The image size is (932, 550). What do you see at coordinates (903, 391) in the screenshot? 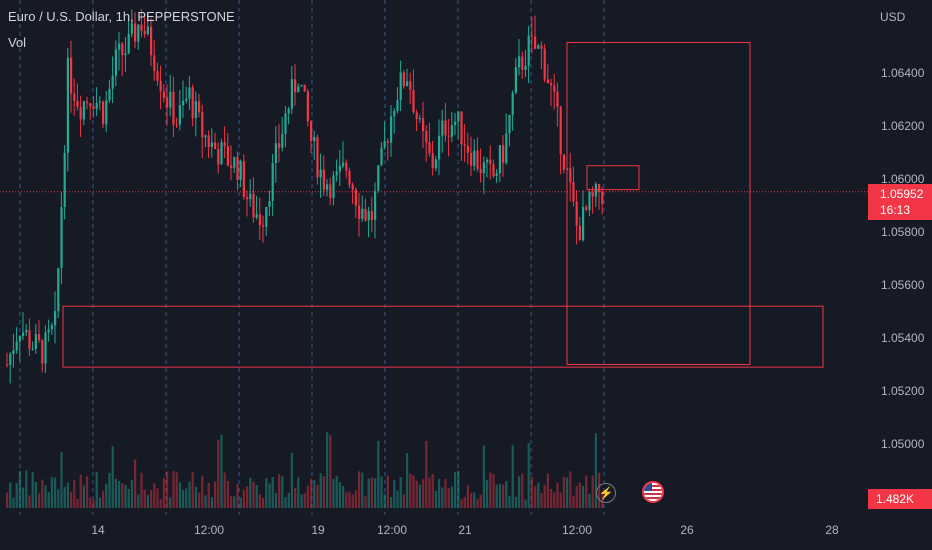
I see `price-tick-label: 1.05200` at bounding box center [903, 391].